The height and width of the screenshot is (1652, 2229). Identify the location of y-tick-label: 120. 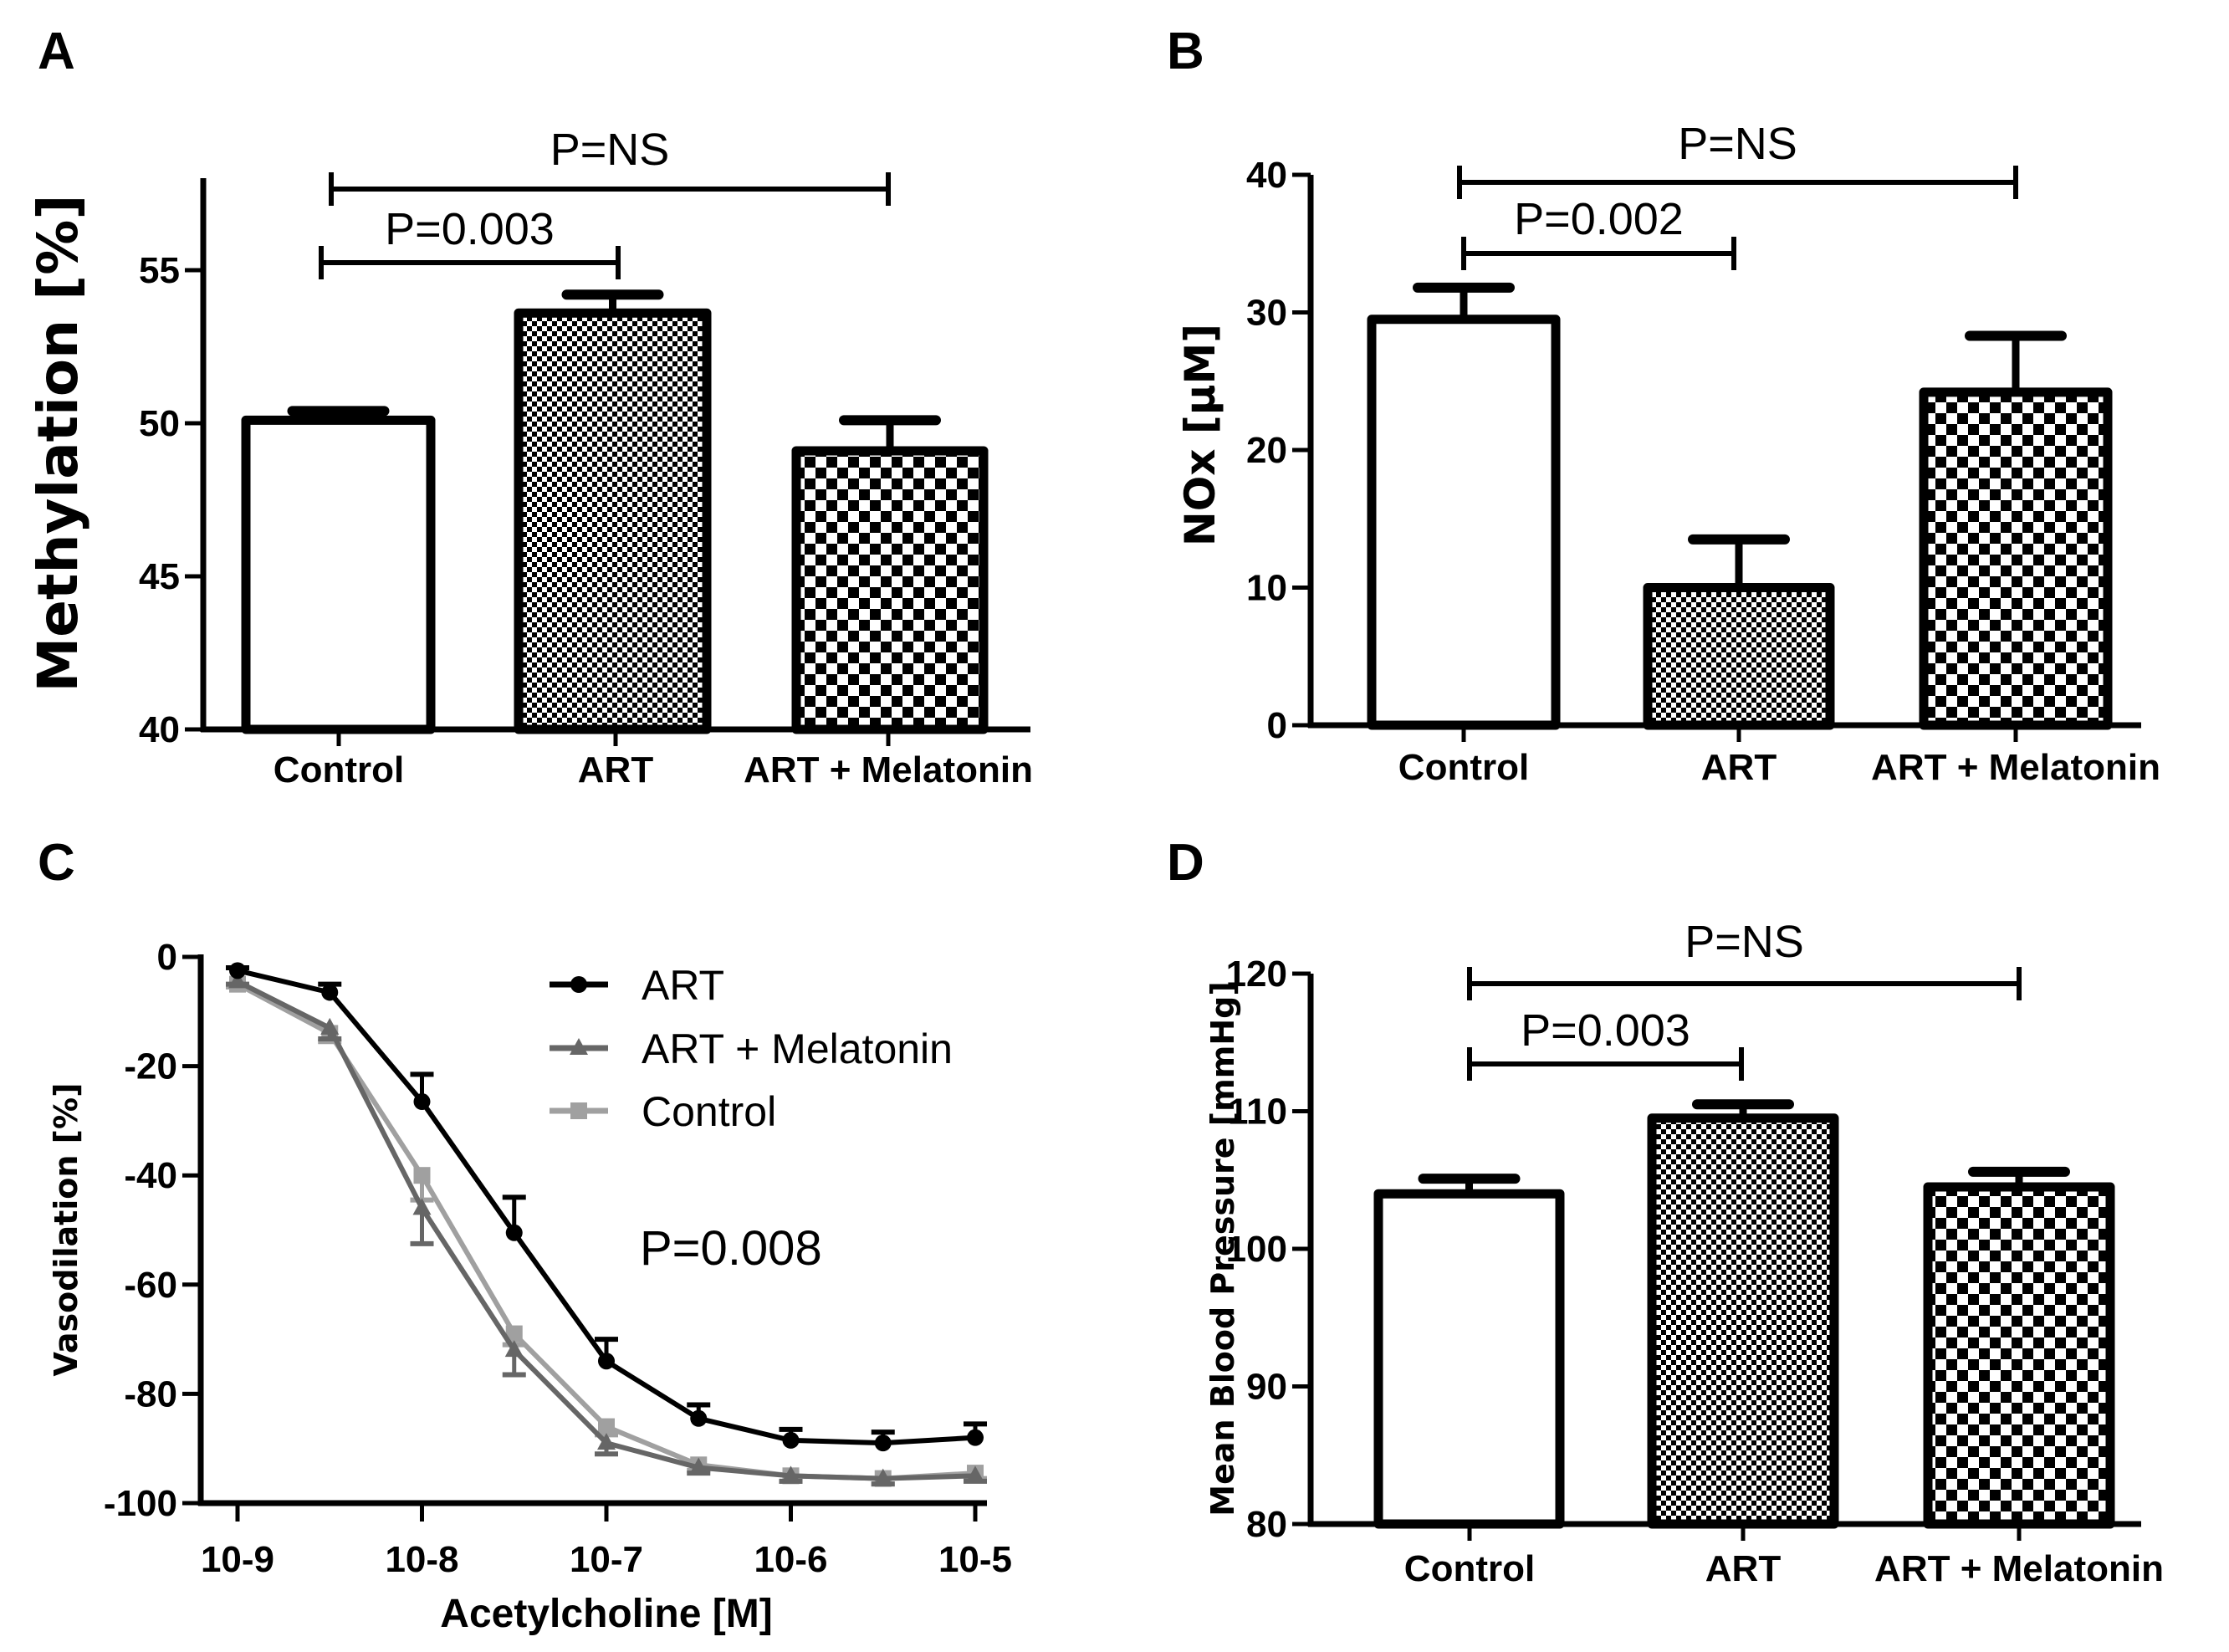
(1256, 974).